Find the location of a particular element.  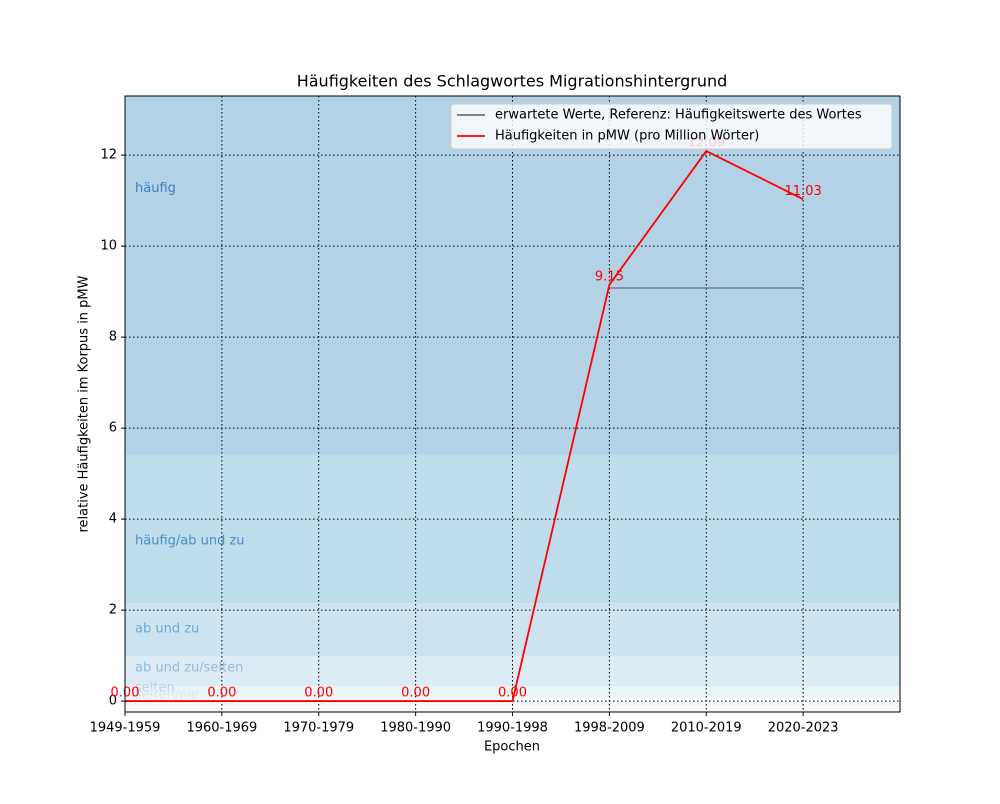

x-tick-label: 1970-1979 is located at coordinates (318, 728).